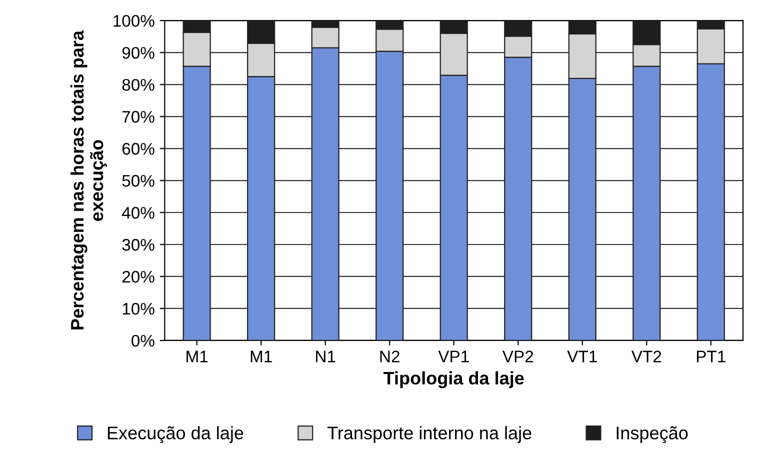  I want to click on x-tick-label: VT2, so click(646, 356).